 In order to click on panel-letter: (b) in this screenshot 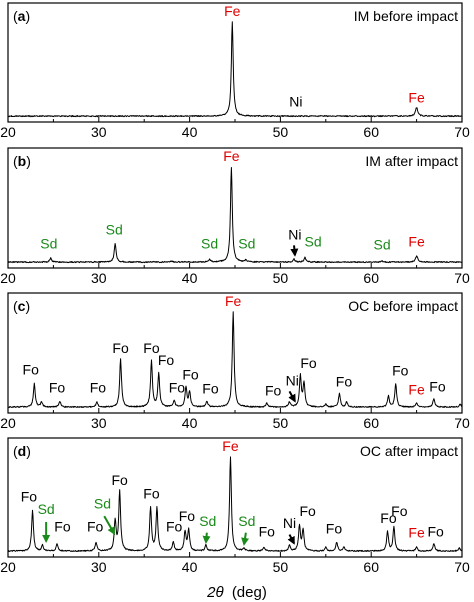, I will do `click(22, 161)`.